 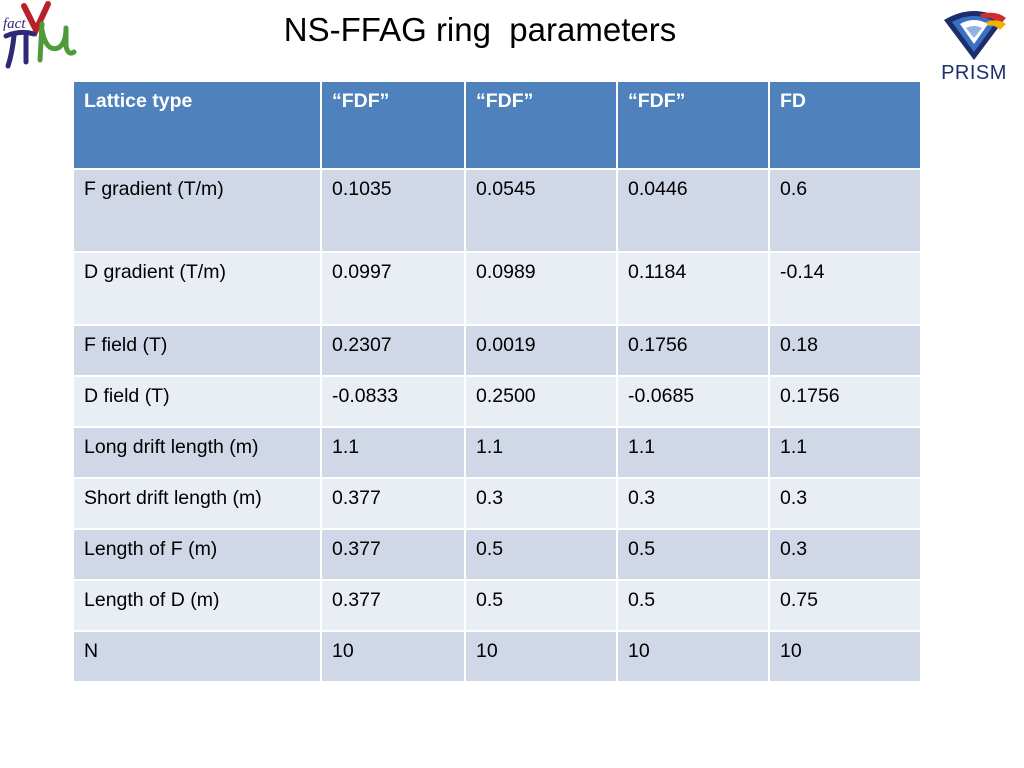 I want to click on table-cell: 0.0019, so click(x=541, y=350).